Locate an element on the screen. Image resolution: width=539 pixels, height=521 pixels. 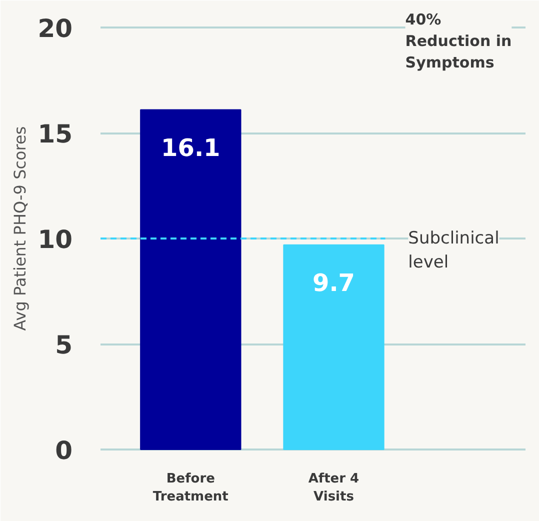
y-tick-label: 0 is located at coordinates (64, 450).